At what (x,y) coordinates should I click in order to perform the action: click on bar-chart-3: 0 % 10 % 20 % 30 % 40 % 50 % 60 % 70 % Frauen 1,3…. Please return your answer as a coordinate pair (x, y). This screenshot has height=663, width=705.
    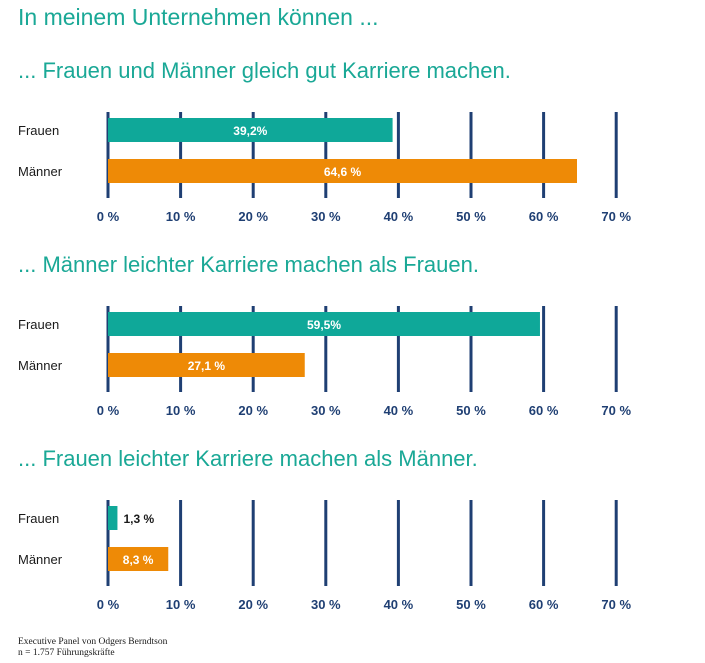
    Looking at the image, I should click on (324, 556).